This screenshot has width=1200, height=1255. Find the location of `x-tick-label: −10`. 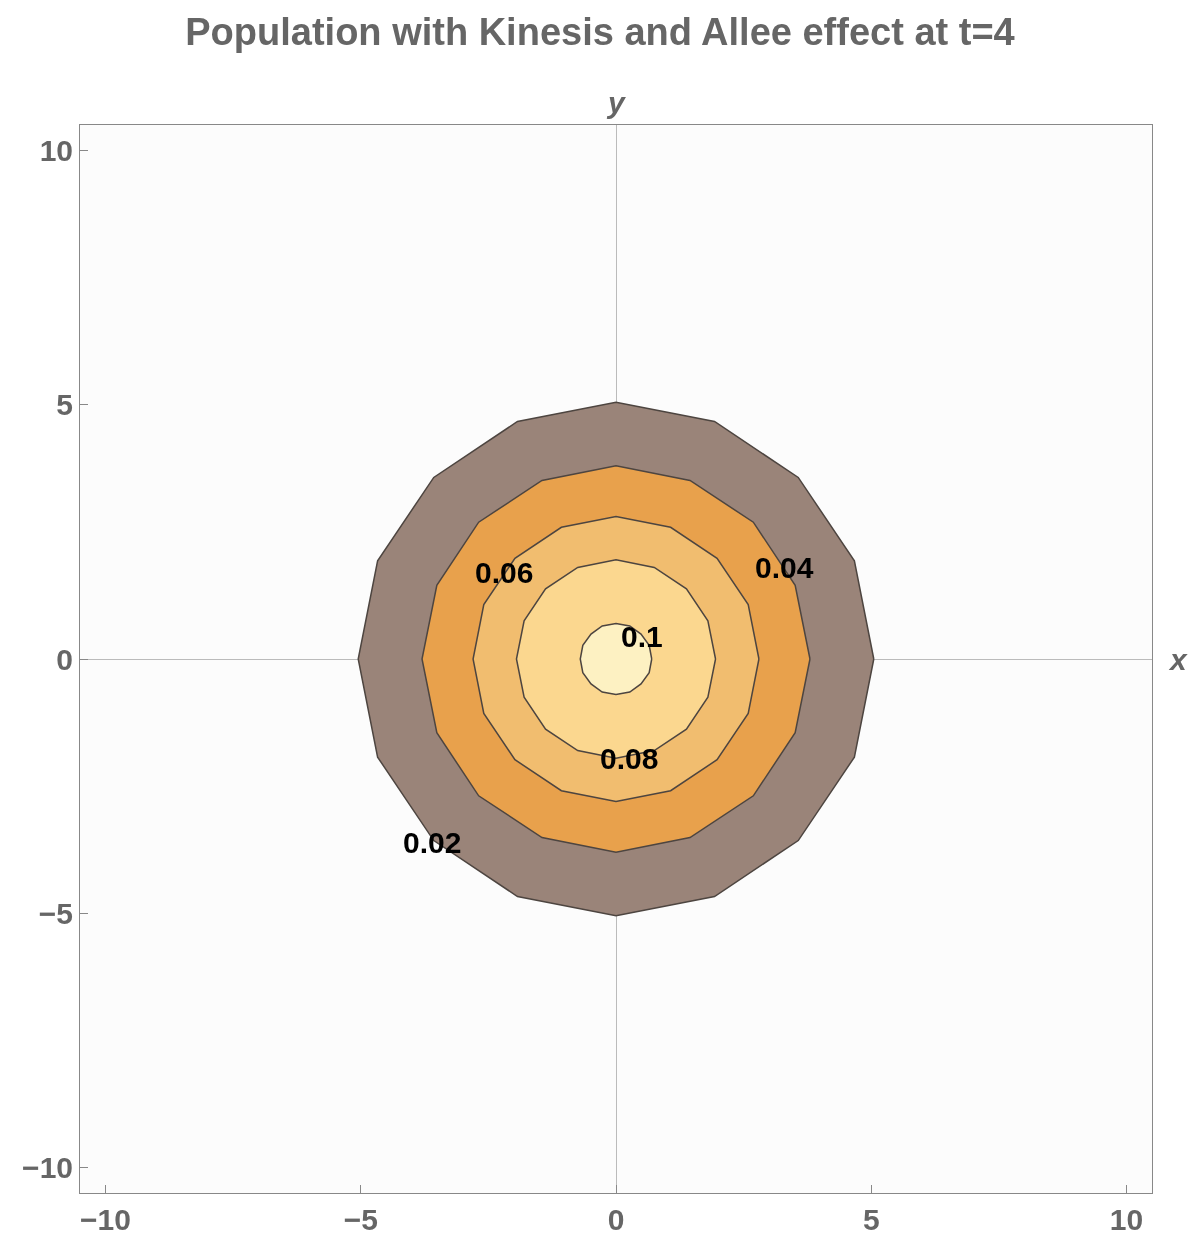

x-tick-label: −10 is located at coordinates (105, 1219).